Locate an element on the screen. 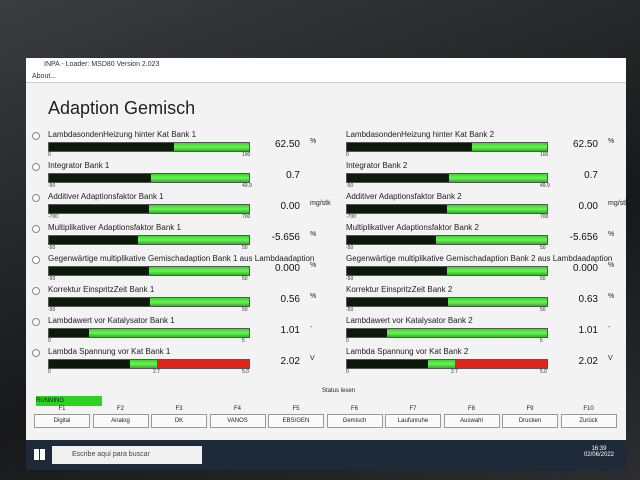 This screenshot has height=480, width=640. function-key: F5 EBS/GEN is located at coordinates (296, 417).